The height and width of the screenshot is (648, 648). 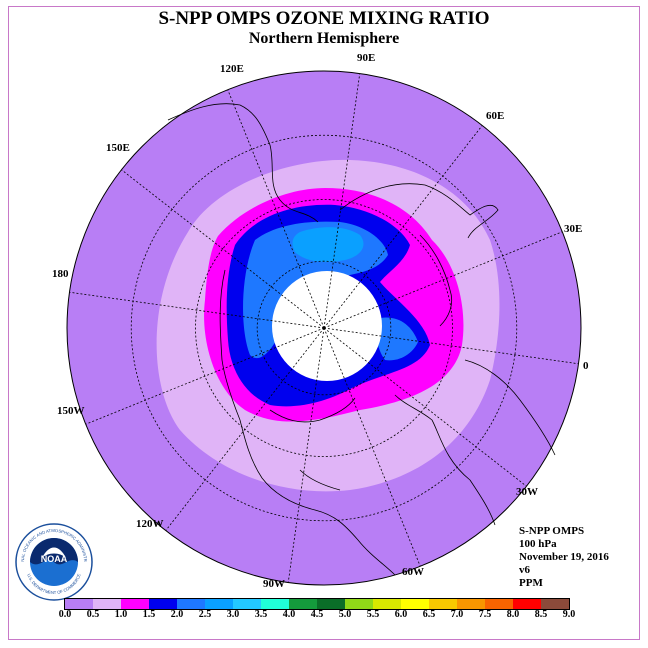 I want to click on colorbar-tick-label: 0.0, so click(x=65, y=614).